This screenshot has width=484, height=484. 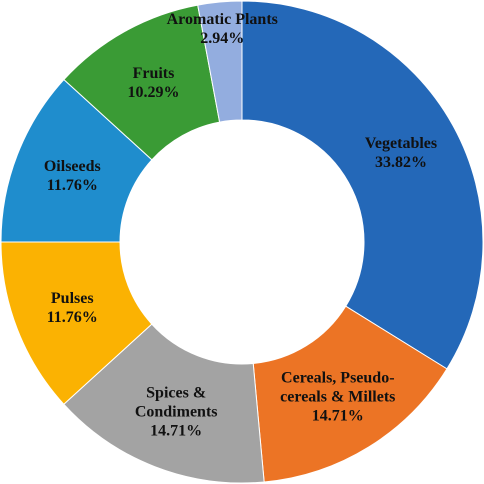 I want to click on slice-label: Fruits 10.29%, so click(x=153, y=83).